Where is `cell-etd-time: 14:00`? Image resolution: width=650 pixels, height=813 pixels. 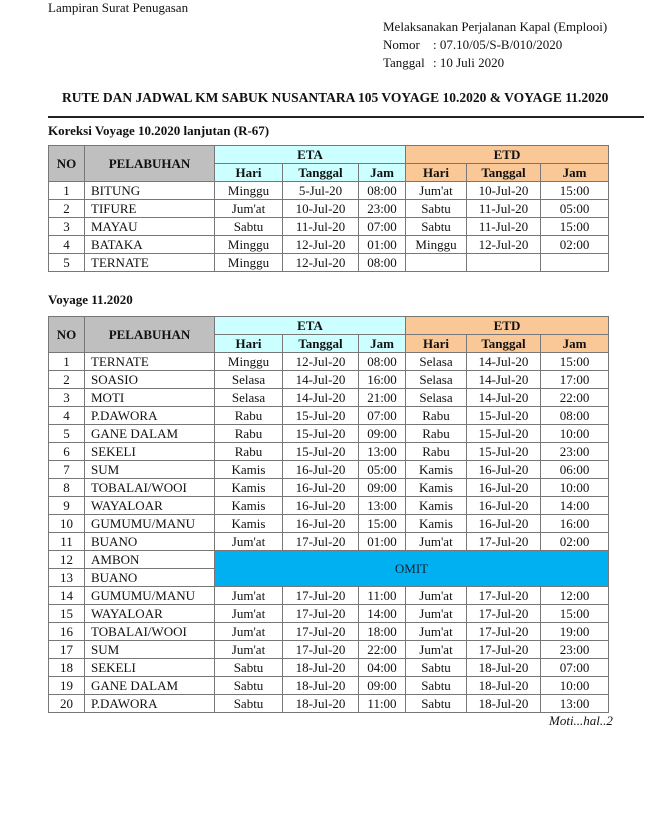 cell-etd-time: 14:00 is located at coordinates (574, 505).